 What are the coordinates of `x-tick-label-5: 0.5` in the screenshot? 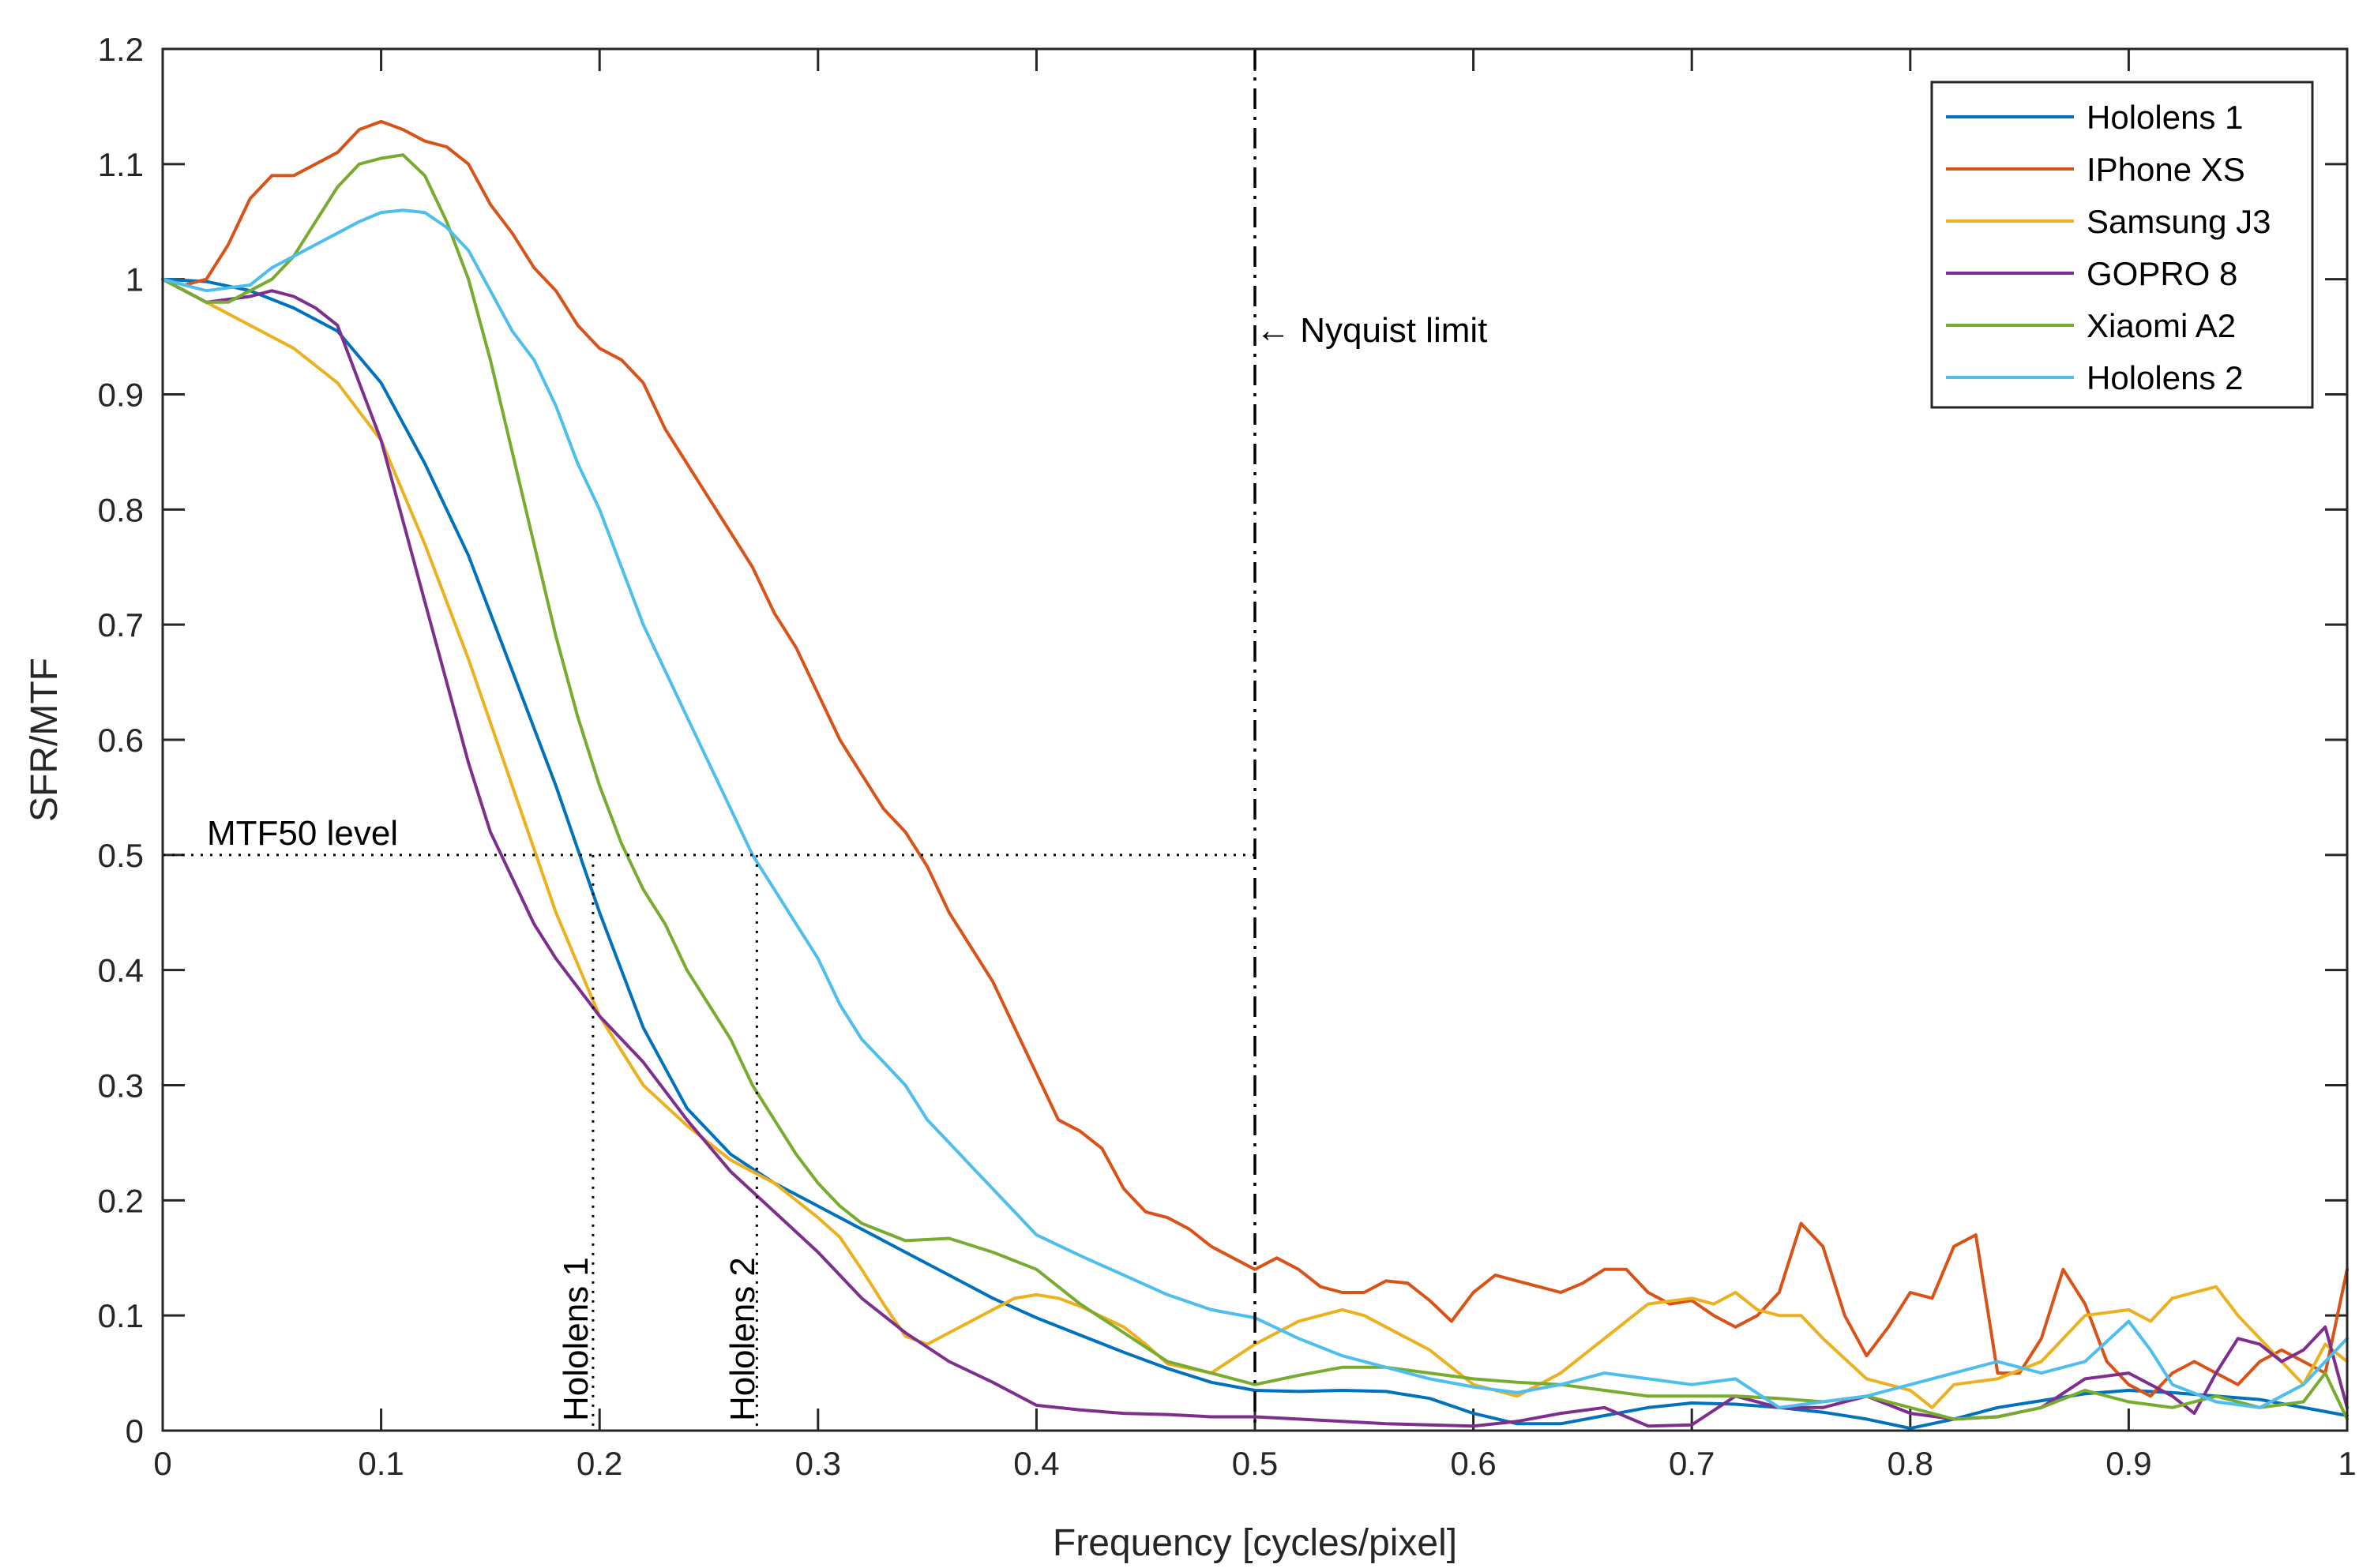 It's located at (1255, 1463).